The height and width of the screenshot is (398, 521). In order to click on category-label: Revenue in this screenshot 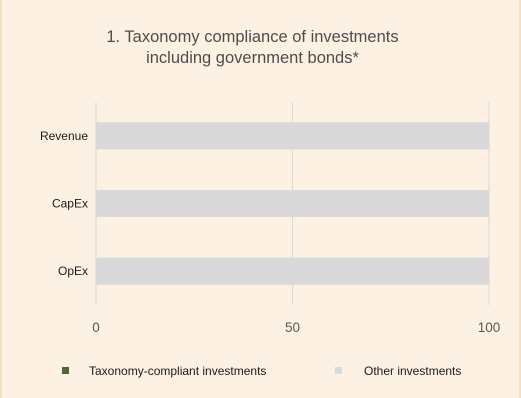, I will do `click(64, 136)`.